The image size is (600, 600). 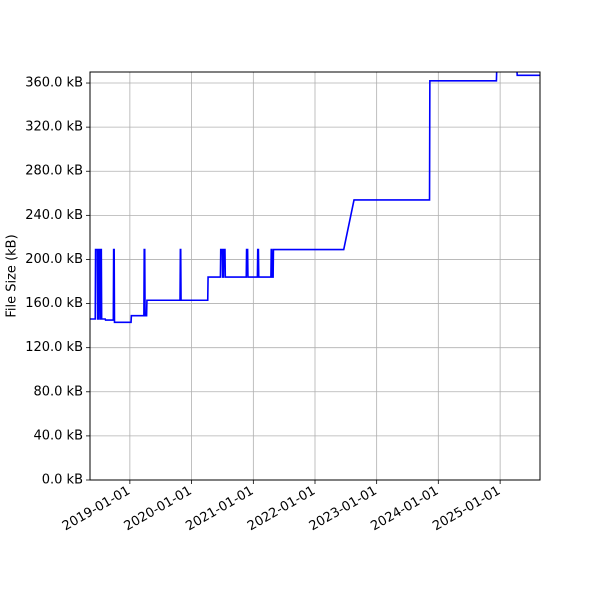 What do you see at coordinates (62, 480) in the screenshot?
I see `y-tick-label: 0.0 kB` at bounding box center [62, 480].